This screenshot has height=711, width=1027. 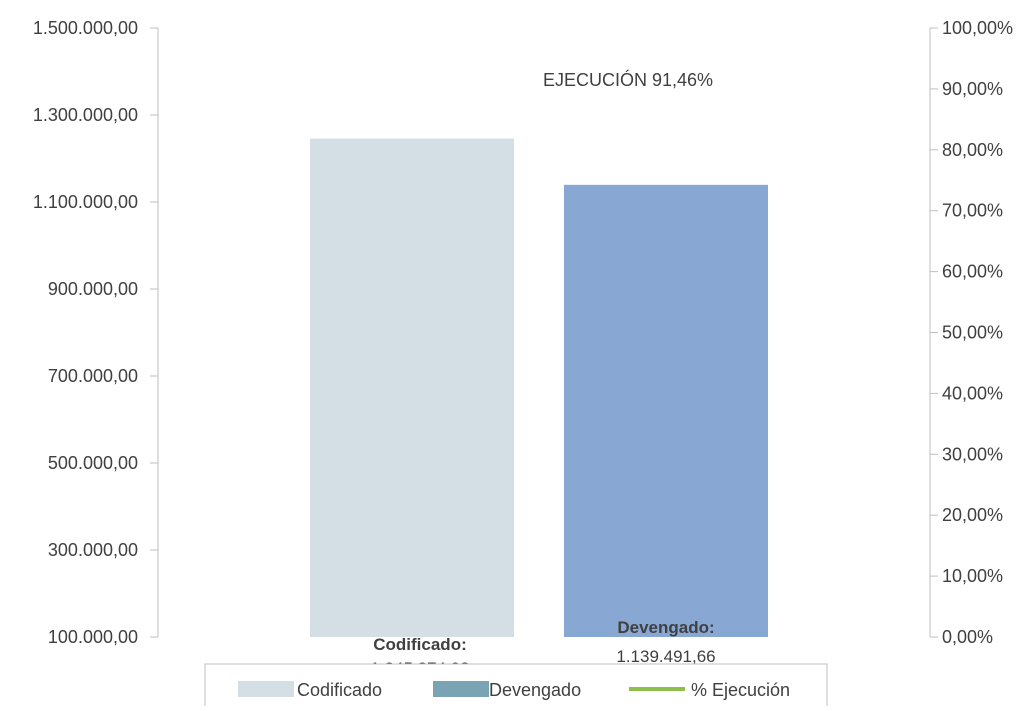 What do you see at coordinates (85, 28) in the screenshot?
I see `y-axis-tick-label: 1.500.000,00` at bounding box center [85, 28].